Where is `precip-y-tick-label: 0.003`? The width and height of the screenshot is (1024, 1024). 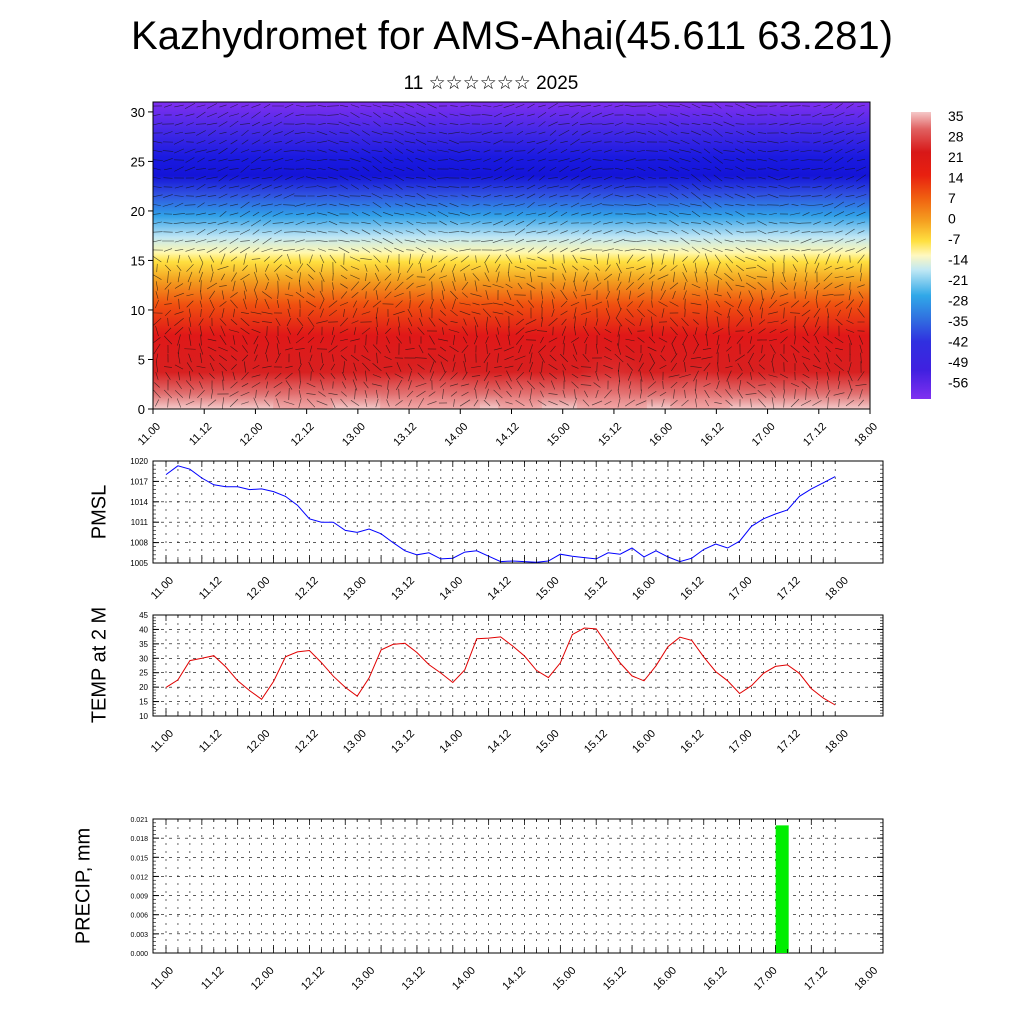
precip-y-tick-label: 0.003 is located at coordinates (139, 935).